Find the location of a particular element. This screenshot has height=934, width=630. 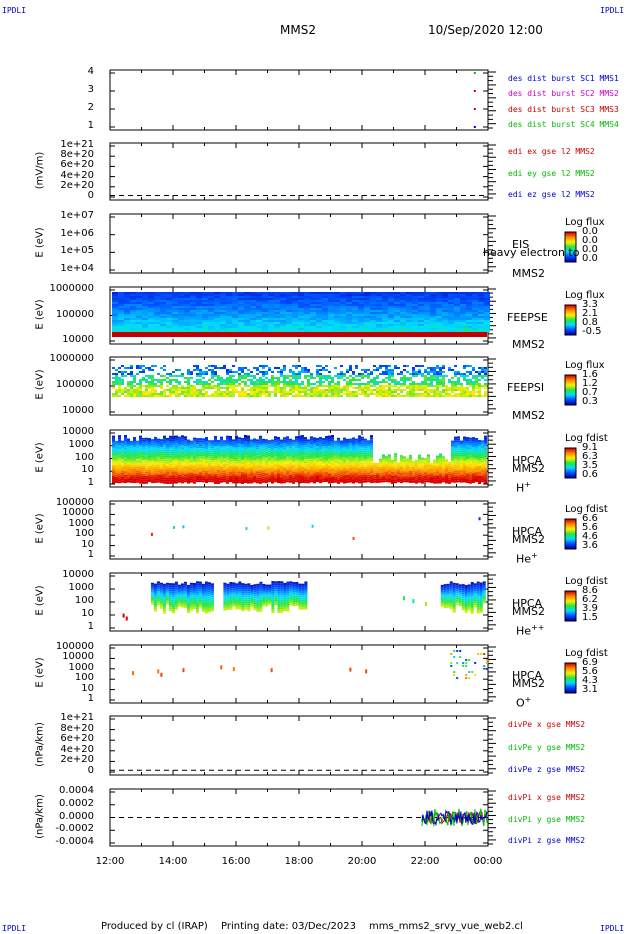

corner-label-top-right: IPDLI is located at coordinates (612, 10).